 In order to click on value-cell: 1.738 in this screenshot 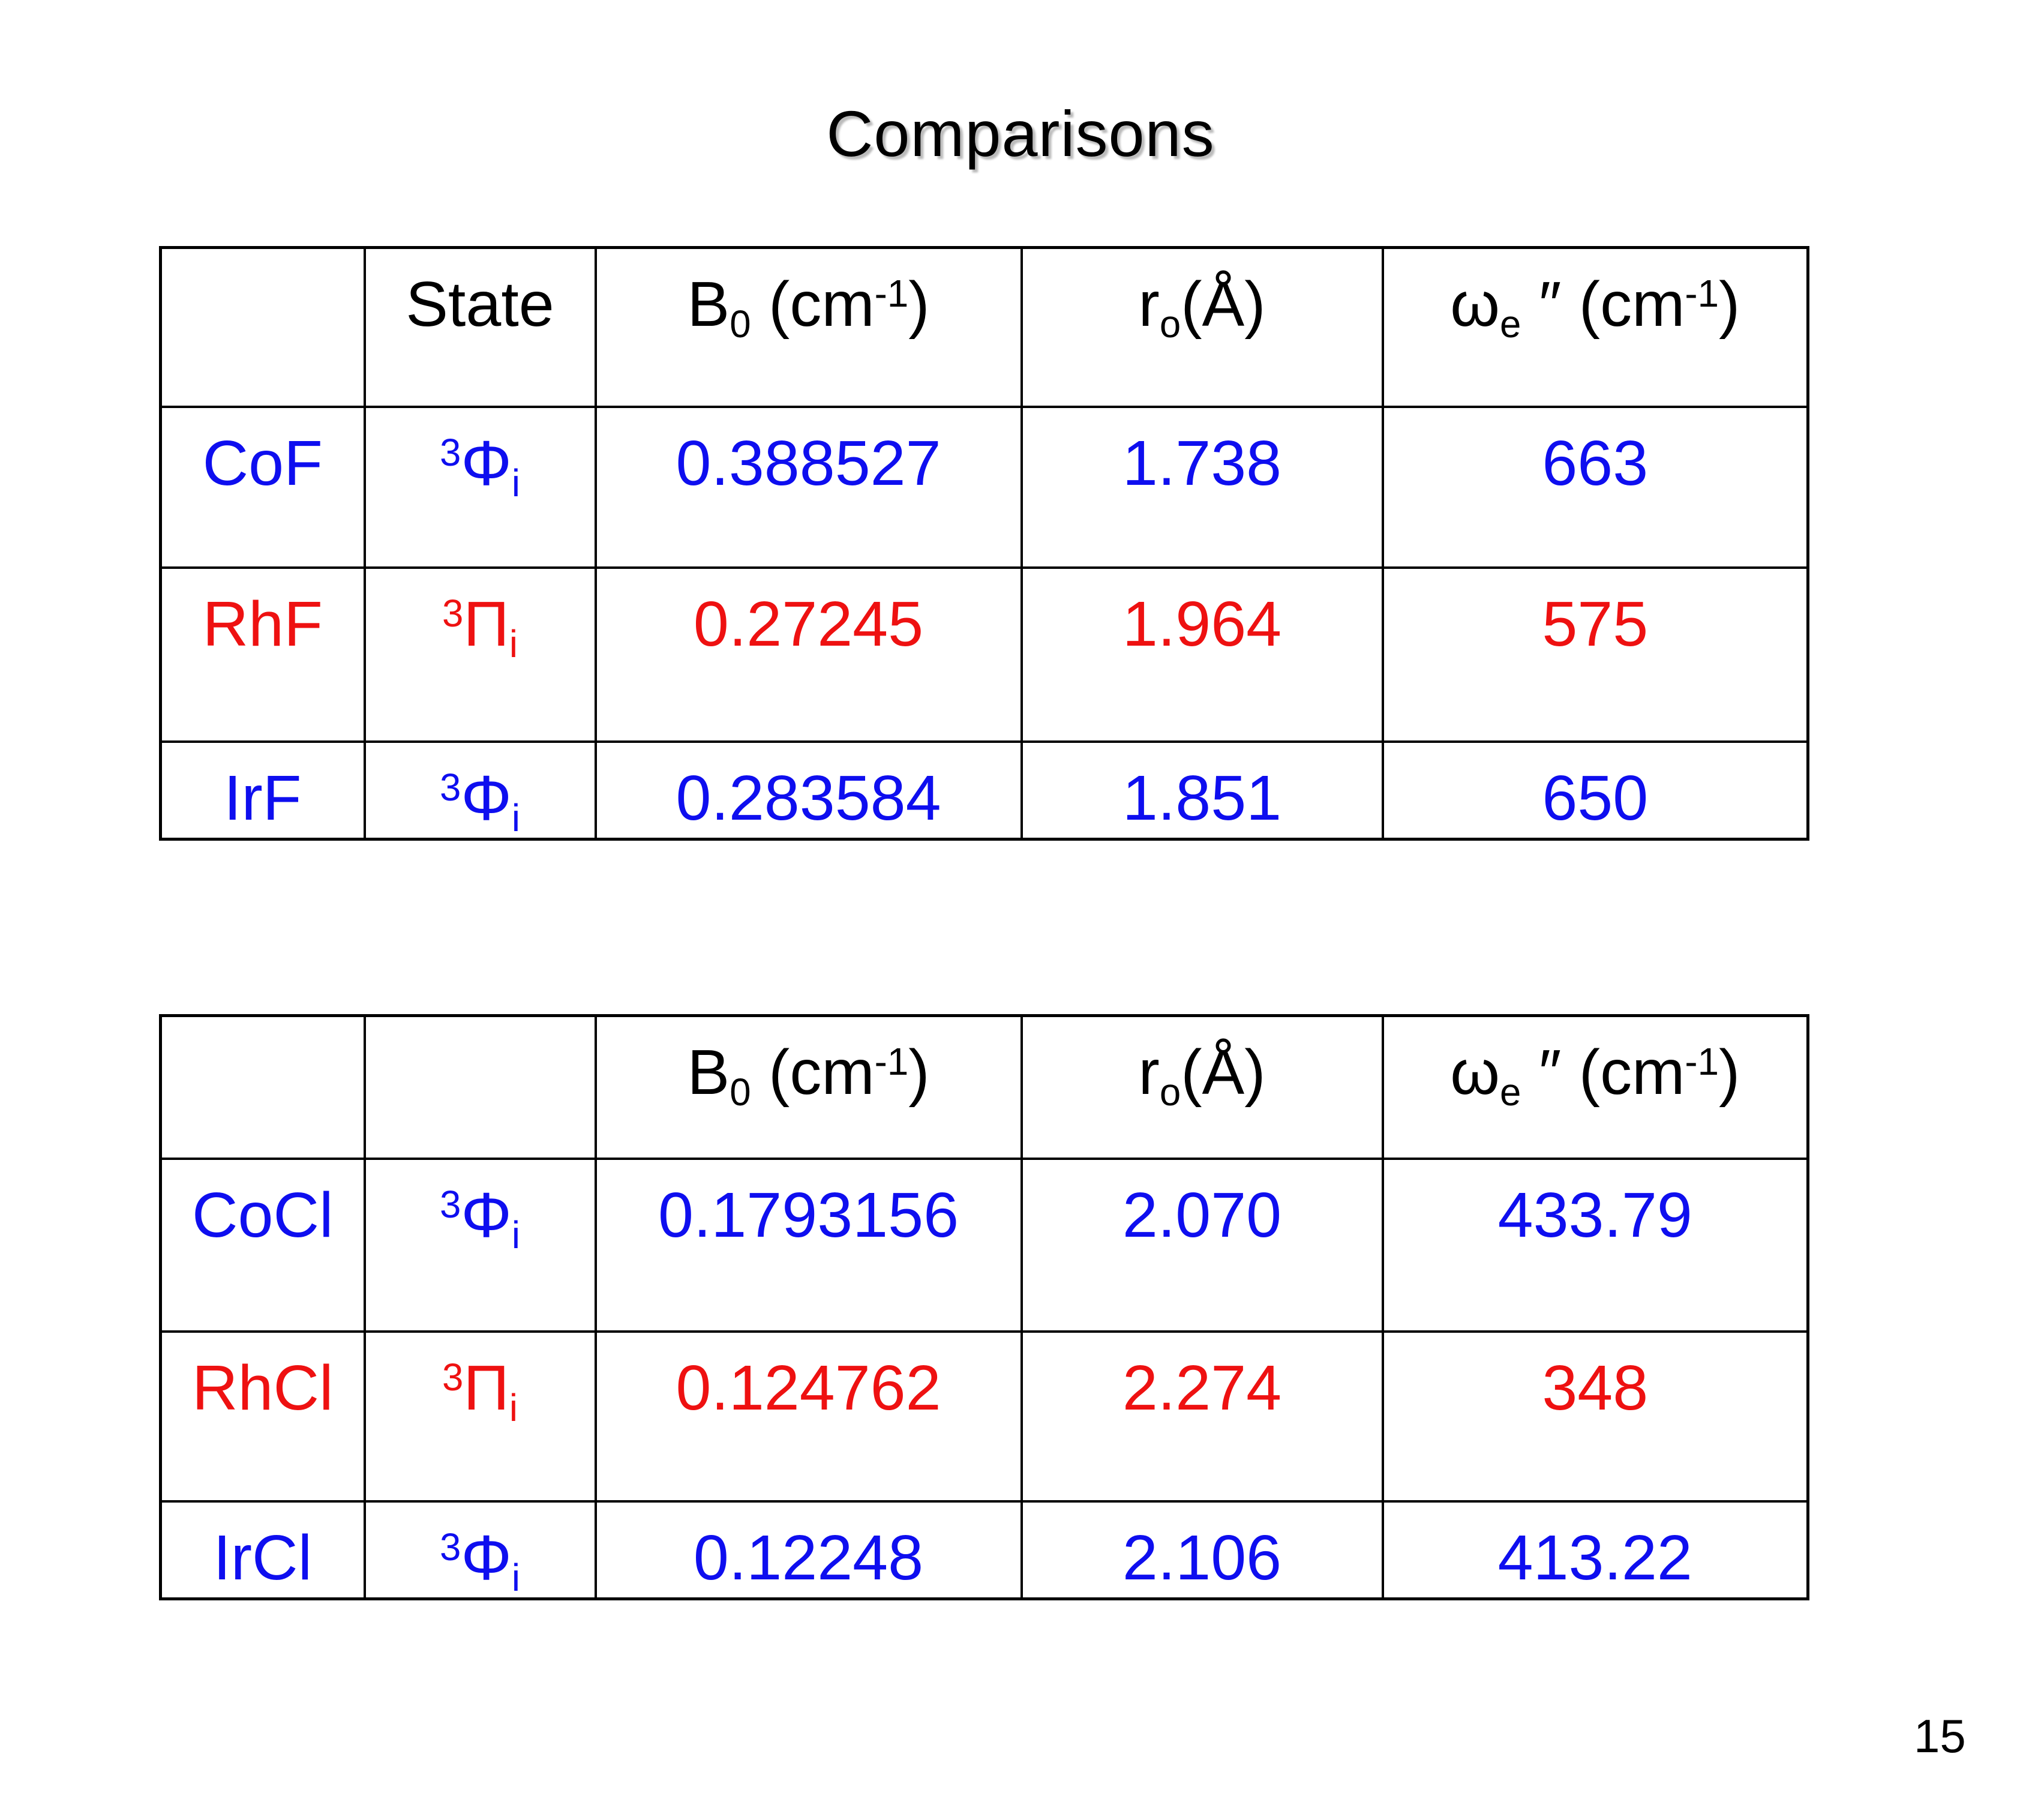, I will do `click(1202, 487)`.